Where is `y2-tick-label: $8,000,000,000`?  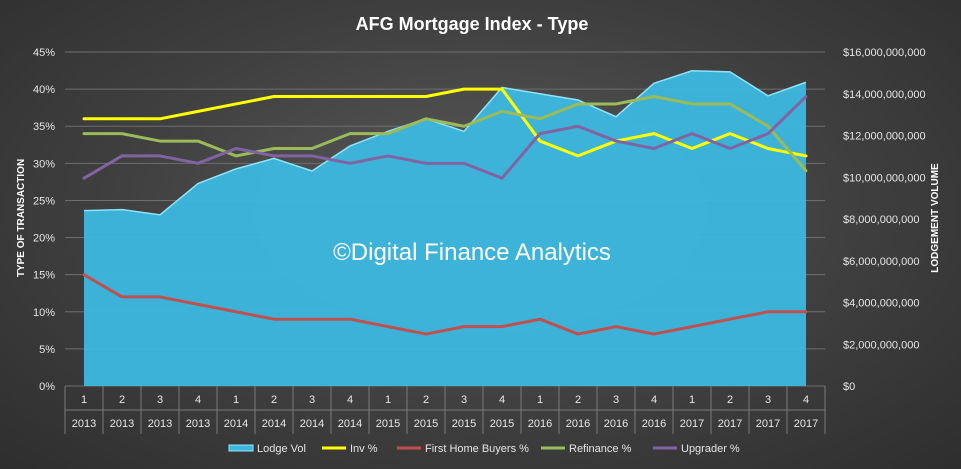
y2-tick-label: $8,000,000,000 is located at coordinates (881, 220).